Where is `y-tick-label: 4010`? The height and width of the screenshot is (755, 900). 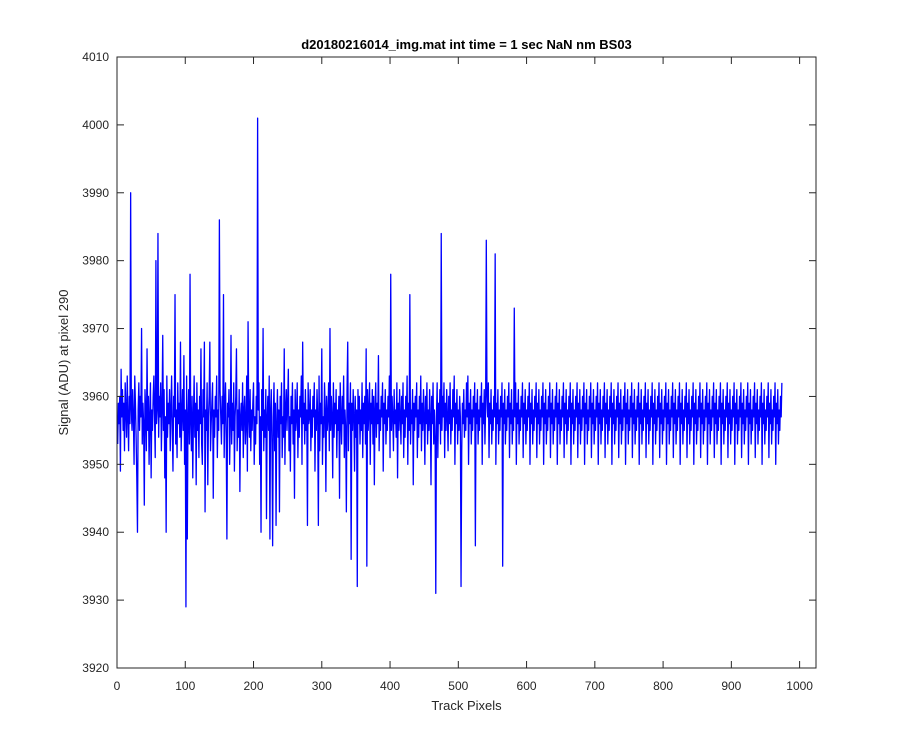
y-tick-label: 4010 is located at coordinates (95, 57).